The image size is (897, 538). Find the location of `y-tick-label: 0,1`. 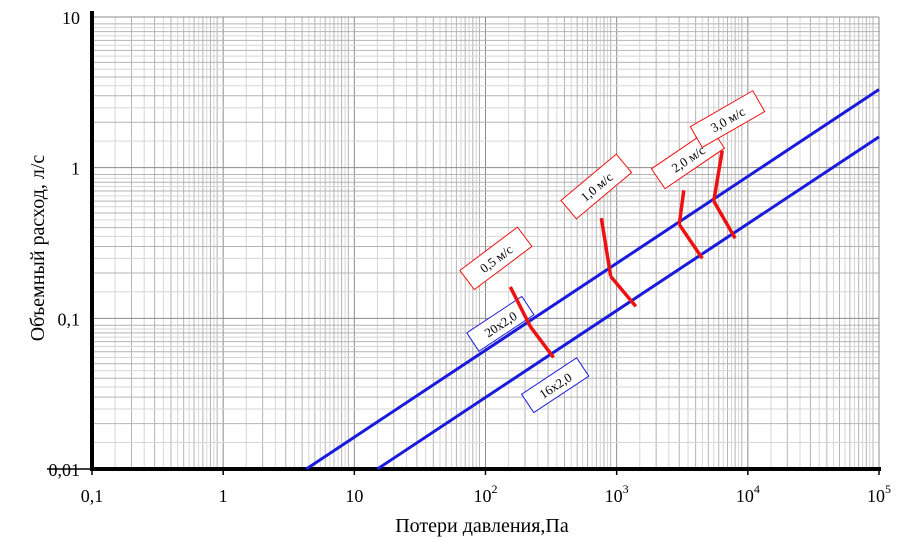

y-tick-label: 0,1 is located at coordinates (69, 319).